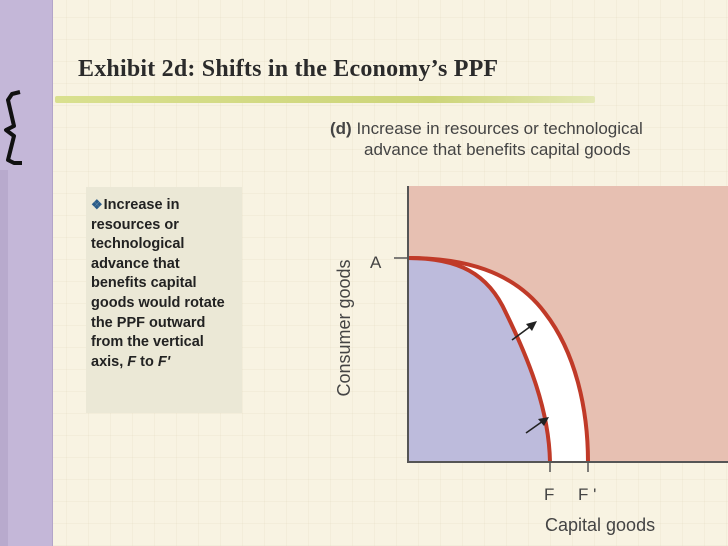  What do you see at coordinates (341, 128) in the screenshot?
I see `panel-letter: (d)` at bounding box center [341, 128].